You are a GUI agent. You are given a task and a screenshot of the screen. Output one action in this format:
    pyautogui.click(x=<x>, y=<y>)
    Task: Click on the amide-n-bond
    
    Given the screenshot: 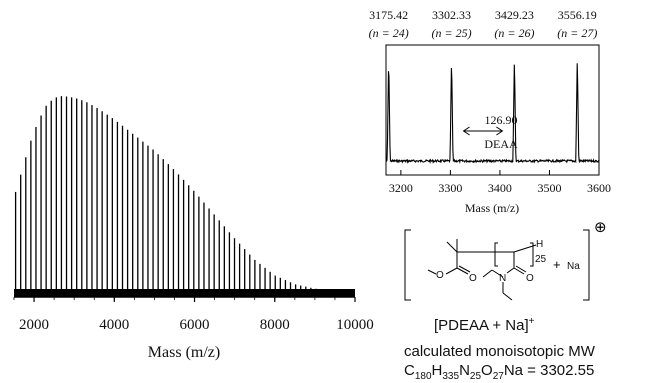 What is the action you would take?
    pyautogui.click(x=510, y=270)
    